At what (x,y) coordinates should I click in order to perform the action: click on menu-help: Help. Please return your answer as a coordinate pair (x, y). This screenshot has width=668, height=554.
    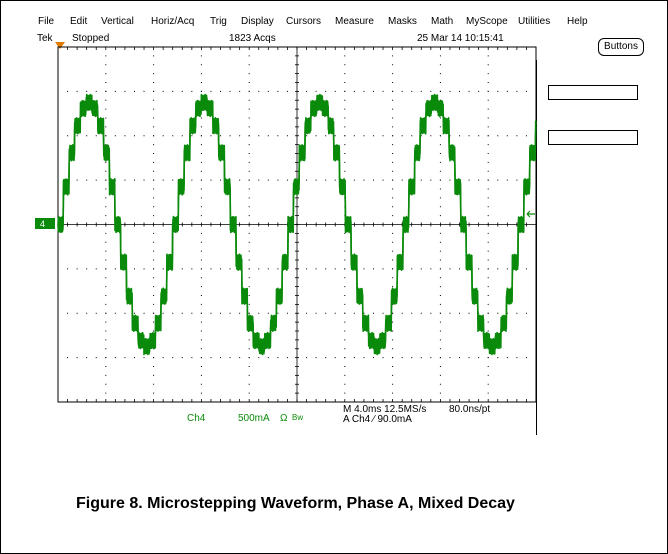
    Looking at the image, I should click on (577, 21).